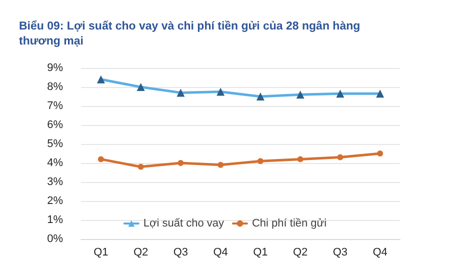  I want to click on legend-label: Chi phí tiền gửi, so click(289, 224).